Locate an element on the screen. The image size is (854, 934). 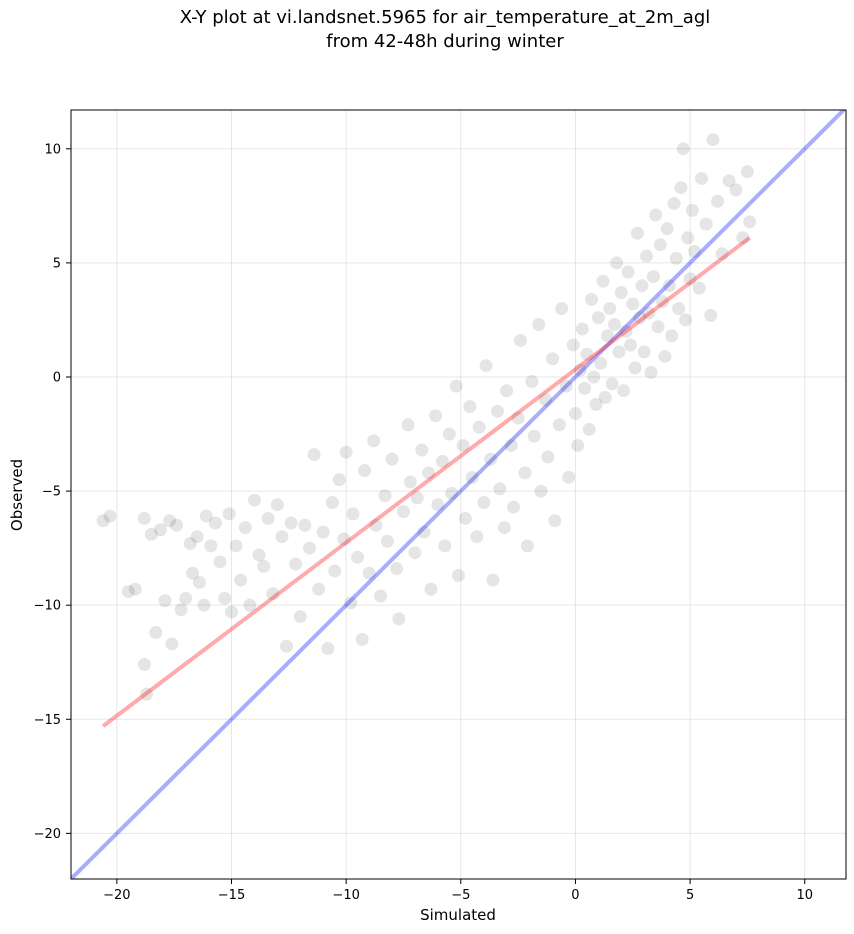
y-axis-label: Observed is located at coordinates (17, 495).